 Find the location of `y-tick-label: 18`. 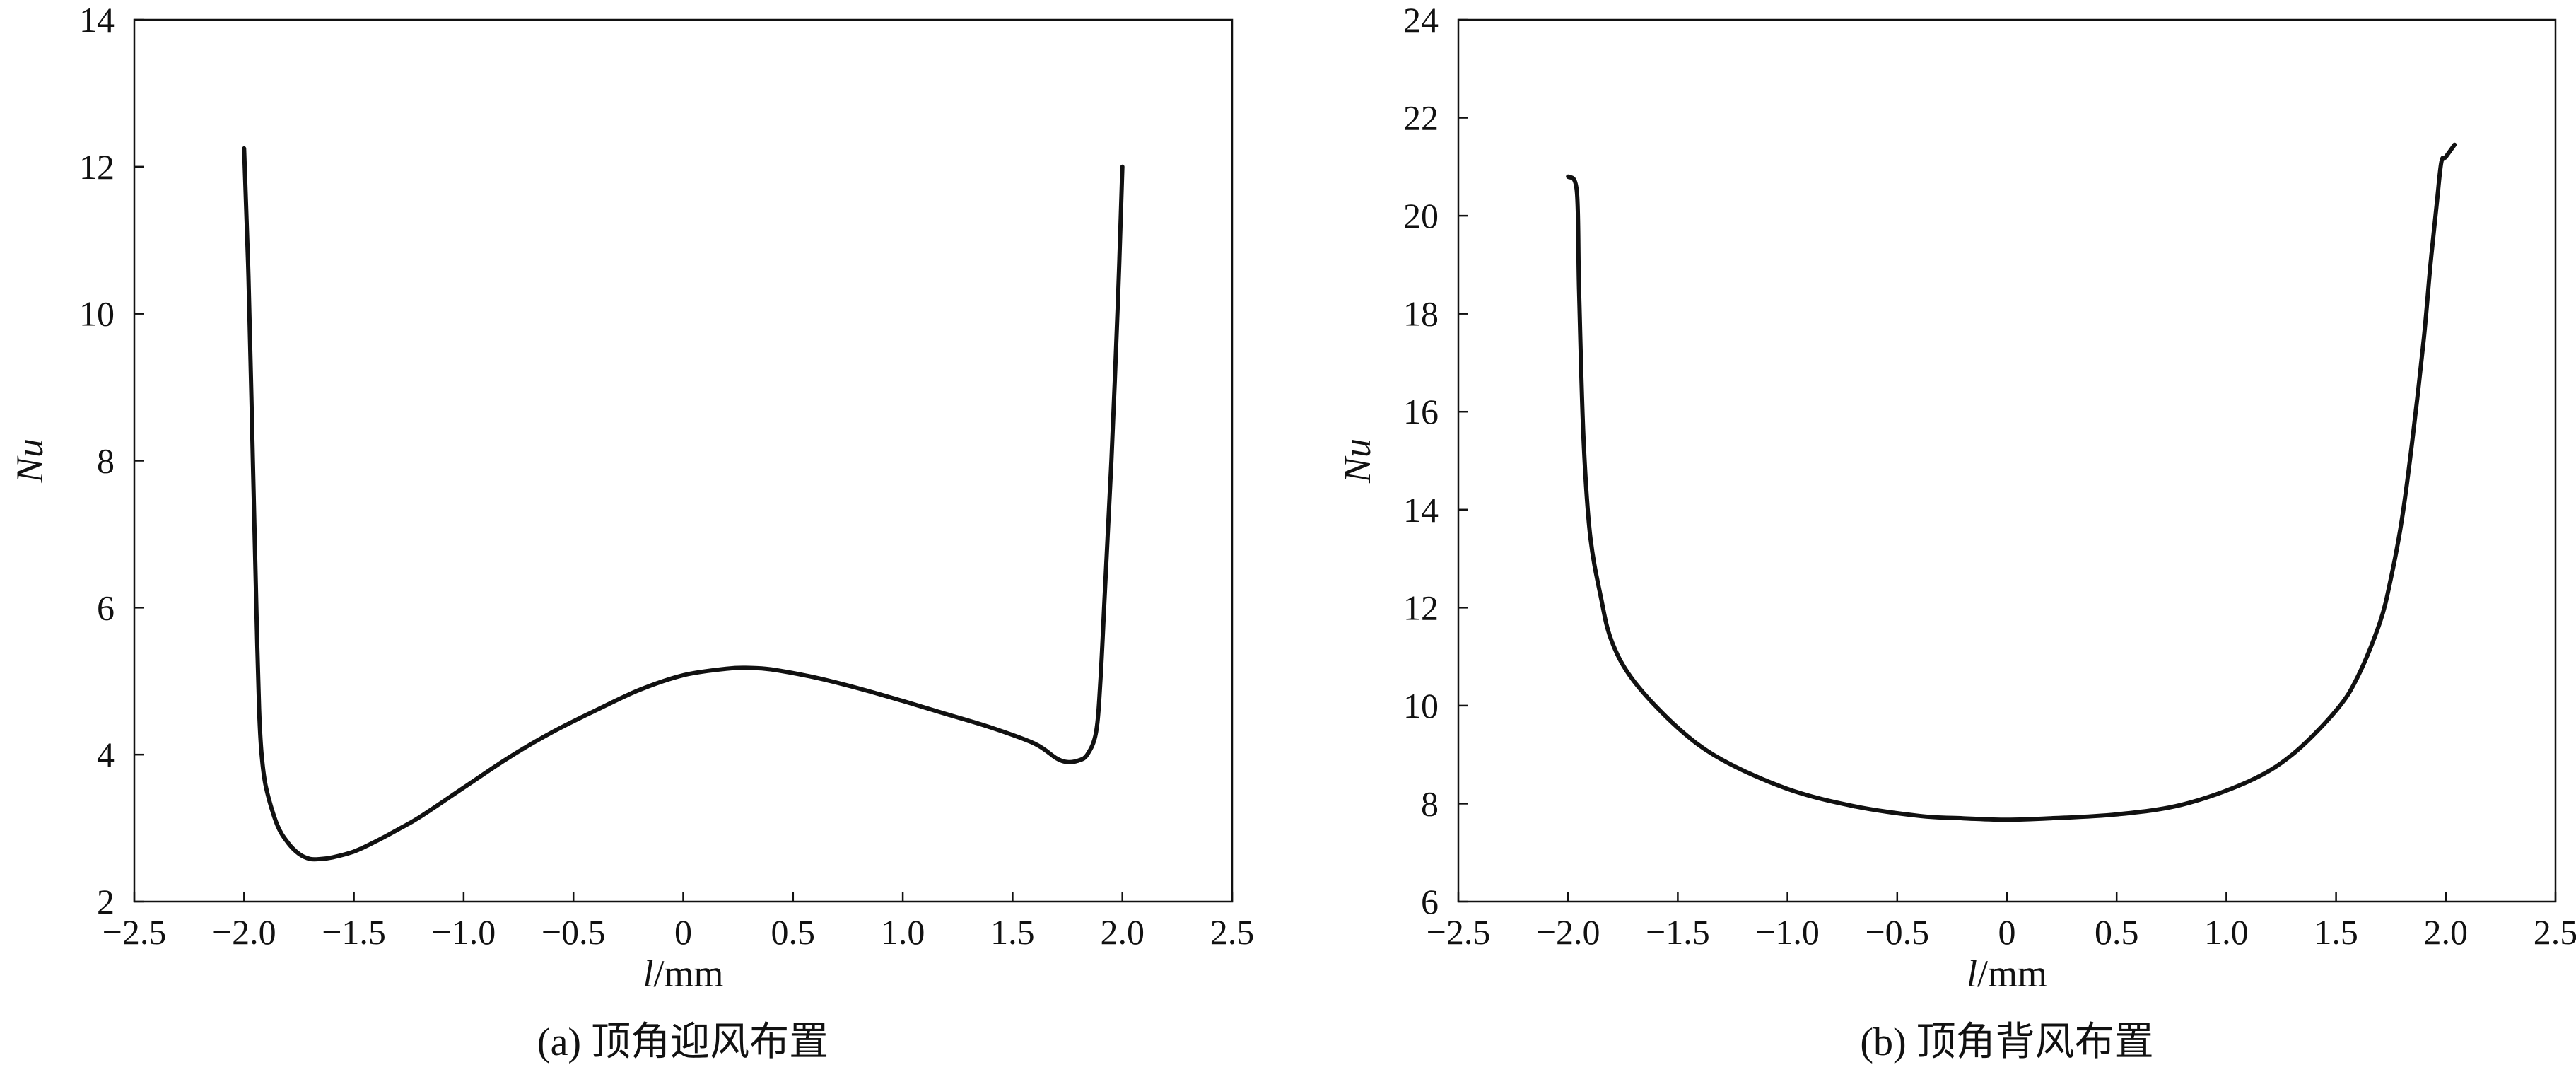

y-tick-label: 18 is located at coordinates (1421, 314).